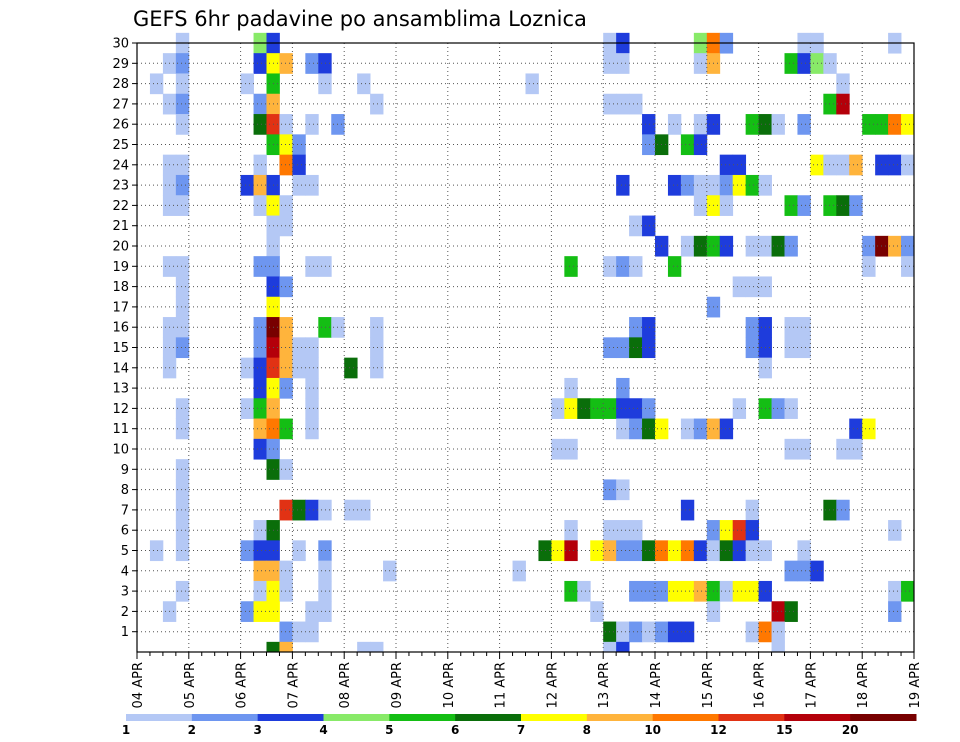 The image size is (960, 742). What do you see at coordinates (915, 685) in the screenshot?
I see `x-tick-label: 19 APR` at bounding box center [915, 685].